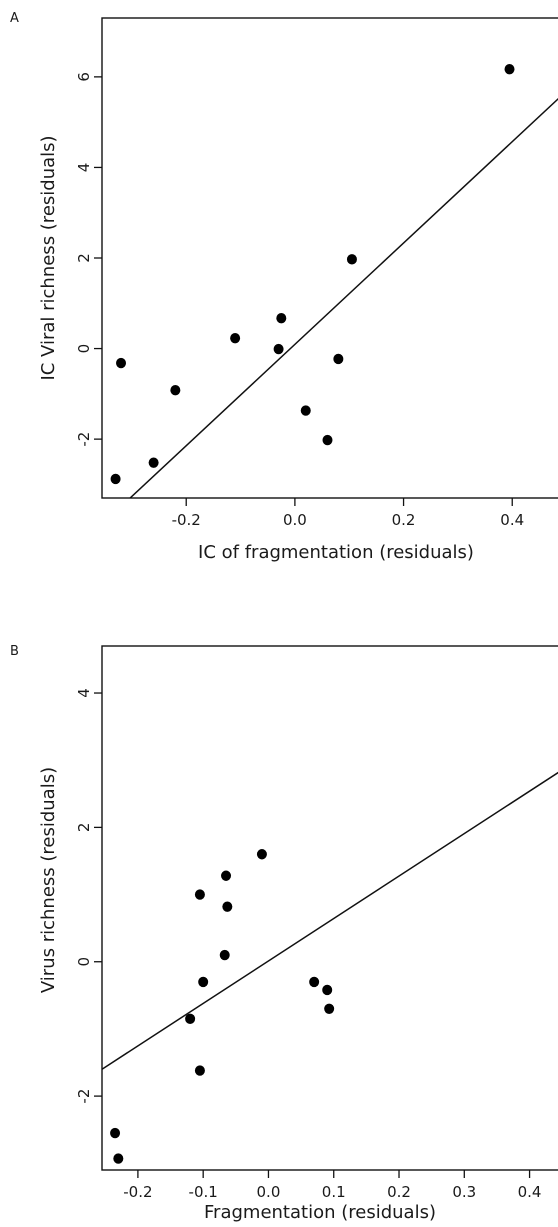 Image resolution: width=558 pixels, height=1227 pixels. I want to click on panel-b-y-ticks: -2 0 2 4, so click(88, 896).